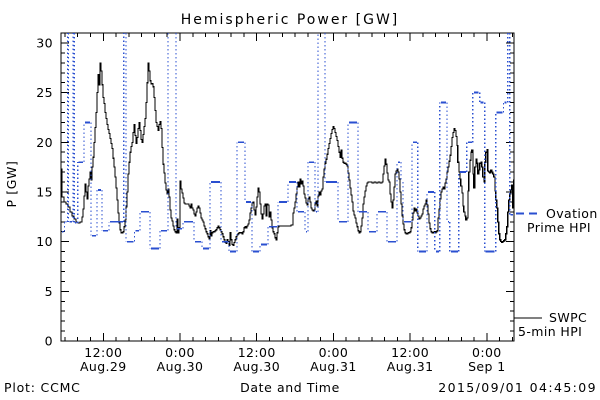  What do you see at coordinates (103, 366) in the screenshot?
I see `x-tick-date: Aug.29` at bounding box center [103, 366].